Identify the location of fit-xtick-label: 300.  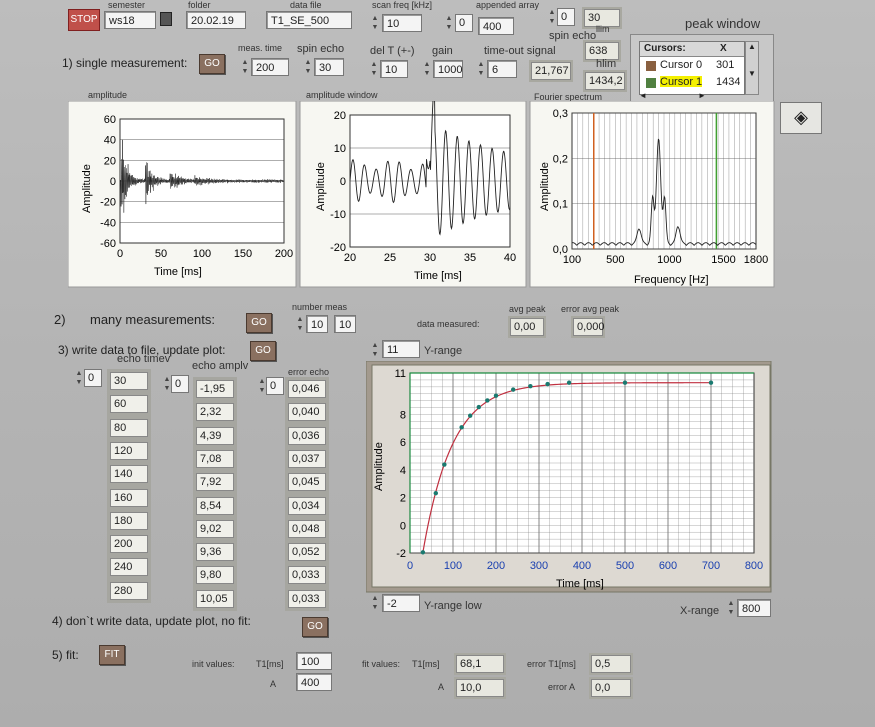
(539, 566).